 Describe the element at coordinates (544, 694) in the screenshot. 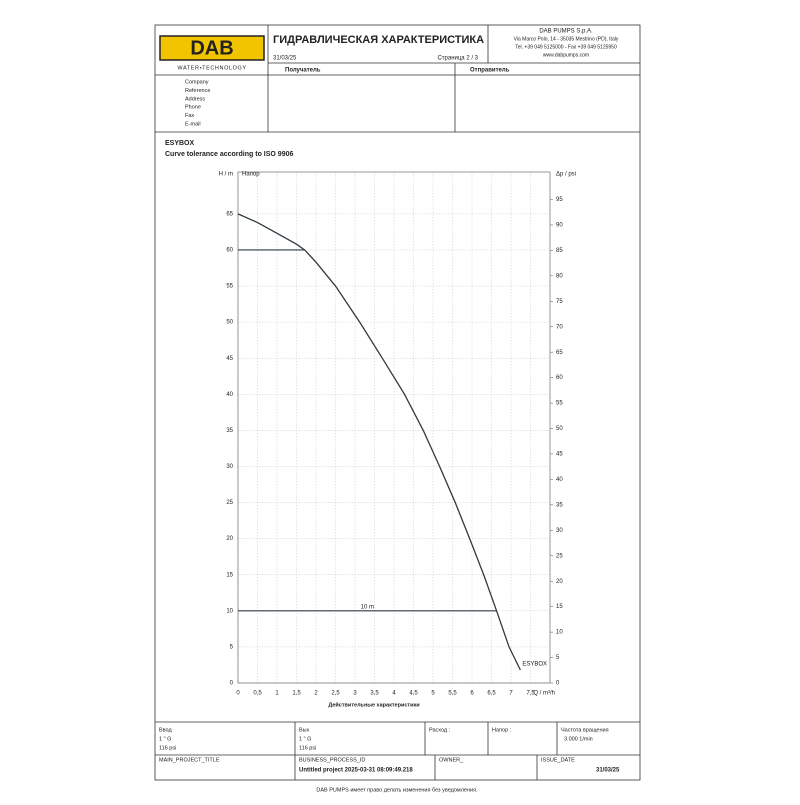

I see `x-axis-label: Q / m³/h` at that location.